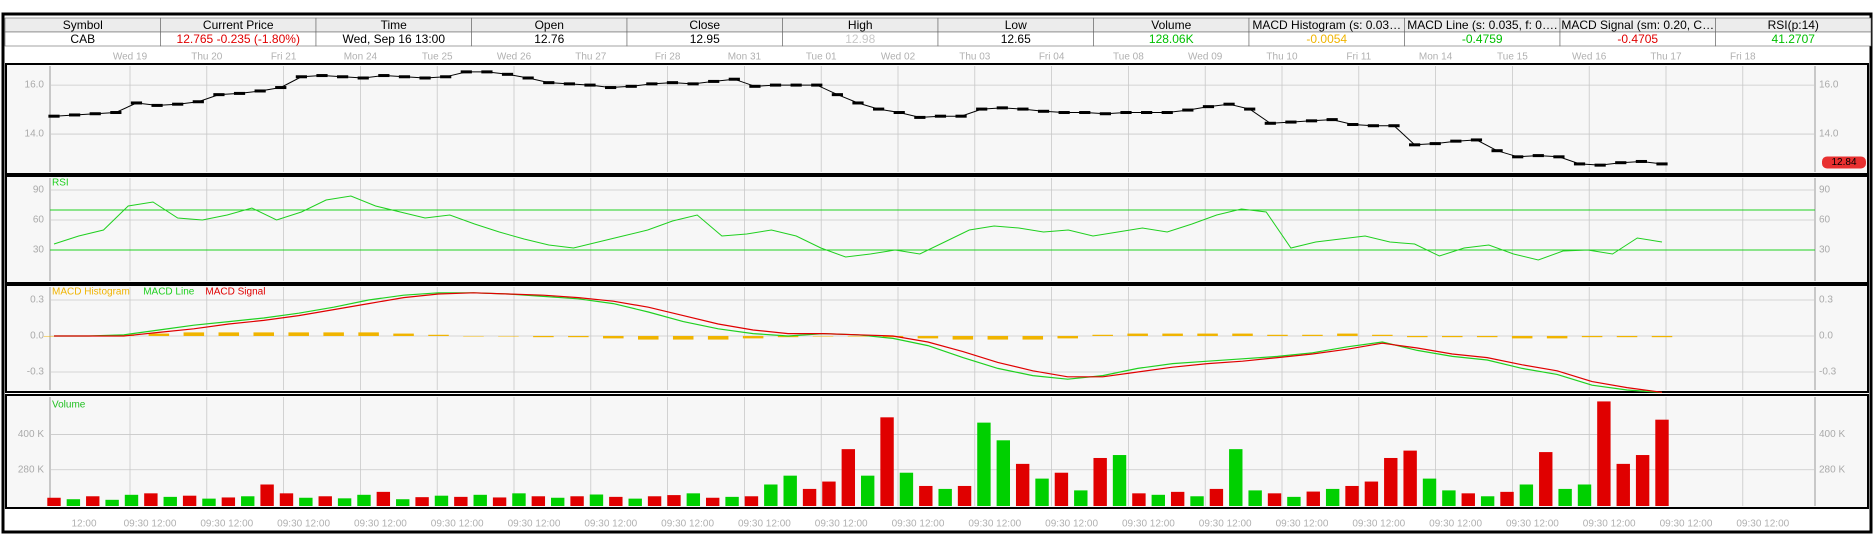 The width and height of the screenshot is (1875, 545). I want to click on y-tick-label: 30, so click(39, 250).